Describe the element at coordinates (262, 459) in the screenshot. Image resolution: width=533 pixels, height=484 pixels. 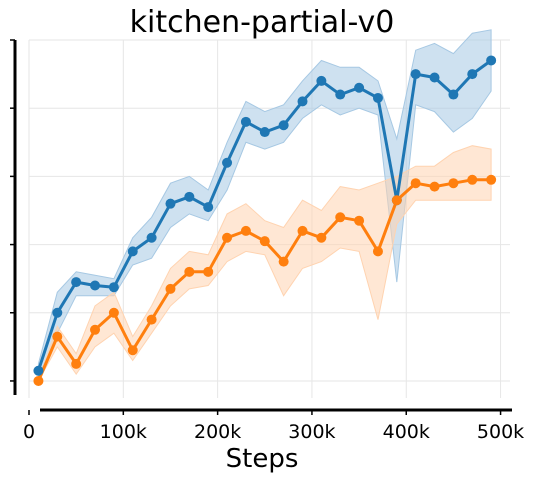
I see `x-axis-label: Steps` at that location.